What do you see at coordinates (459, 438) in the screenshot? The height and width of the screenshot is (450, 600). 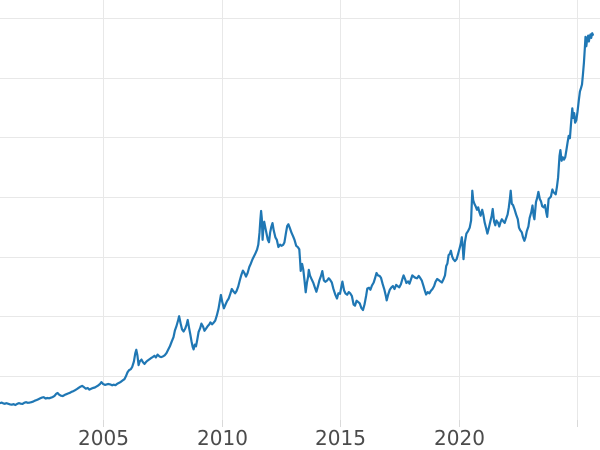 I see `x-tick-label: 2020` at bounding box center [459, 438].